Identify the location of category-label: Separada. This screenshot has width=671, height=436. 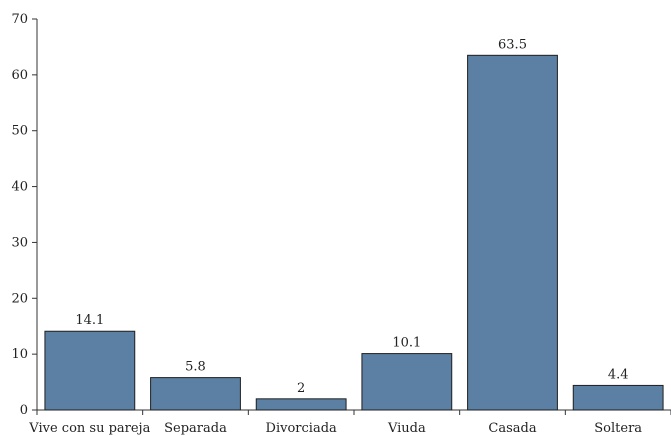
(195, 428).